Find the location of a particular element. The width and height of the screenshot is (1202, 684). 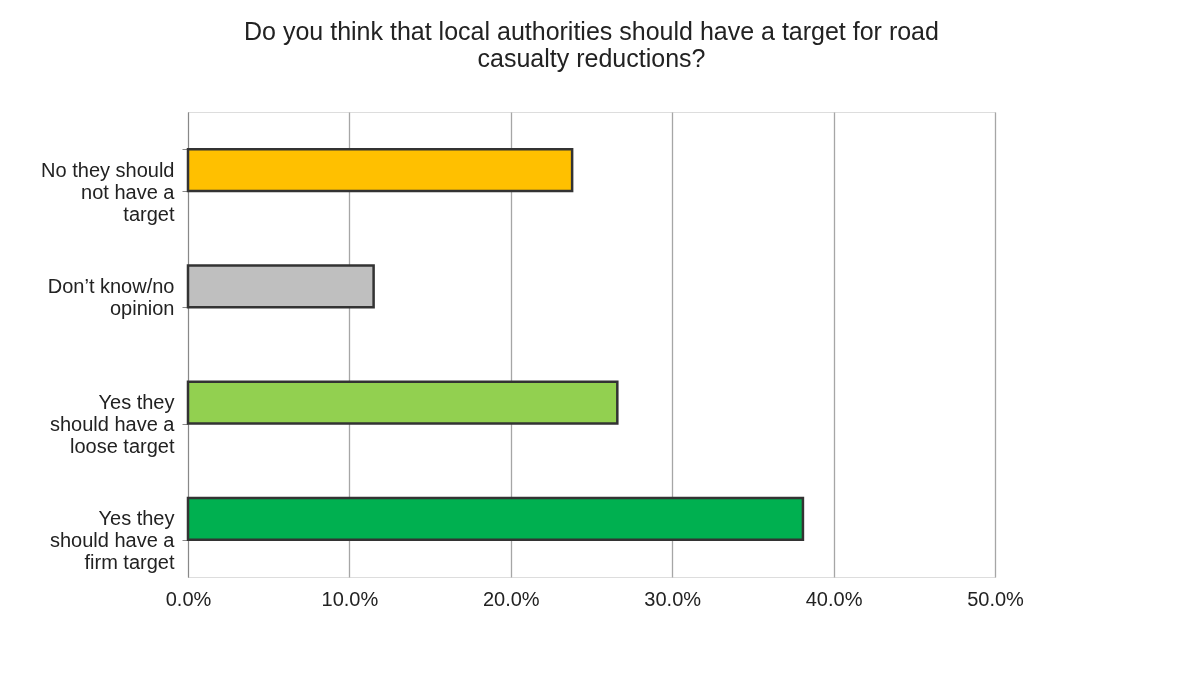

x-tick-label: 20.0% is located at coordinates (511, 598).